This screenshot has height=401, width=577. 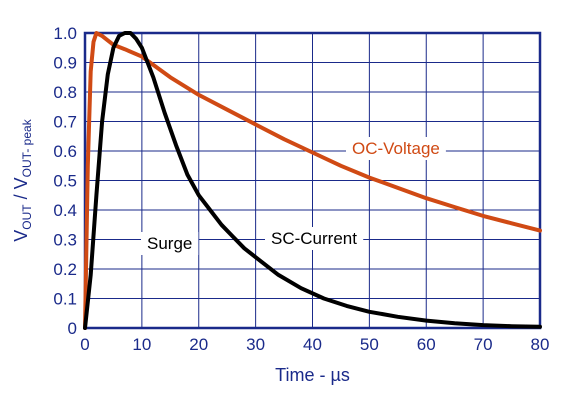 I want to click on x-tick-label: 70, so click(x=483, y=344).